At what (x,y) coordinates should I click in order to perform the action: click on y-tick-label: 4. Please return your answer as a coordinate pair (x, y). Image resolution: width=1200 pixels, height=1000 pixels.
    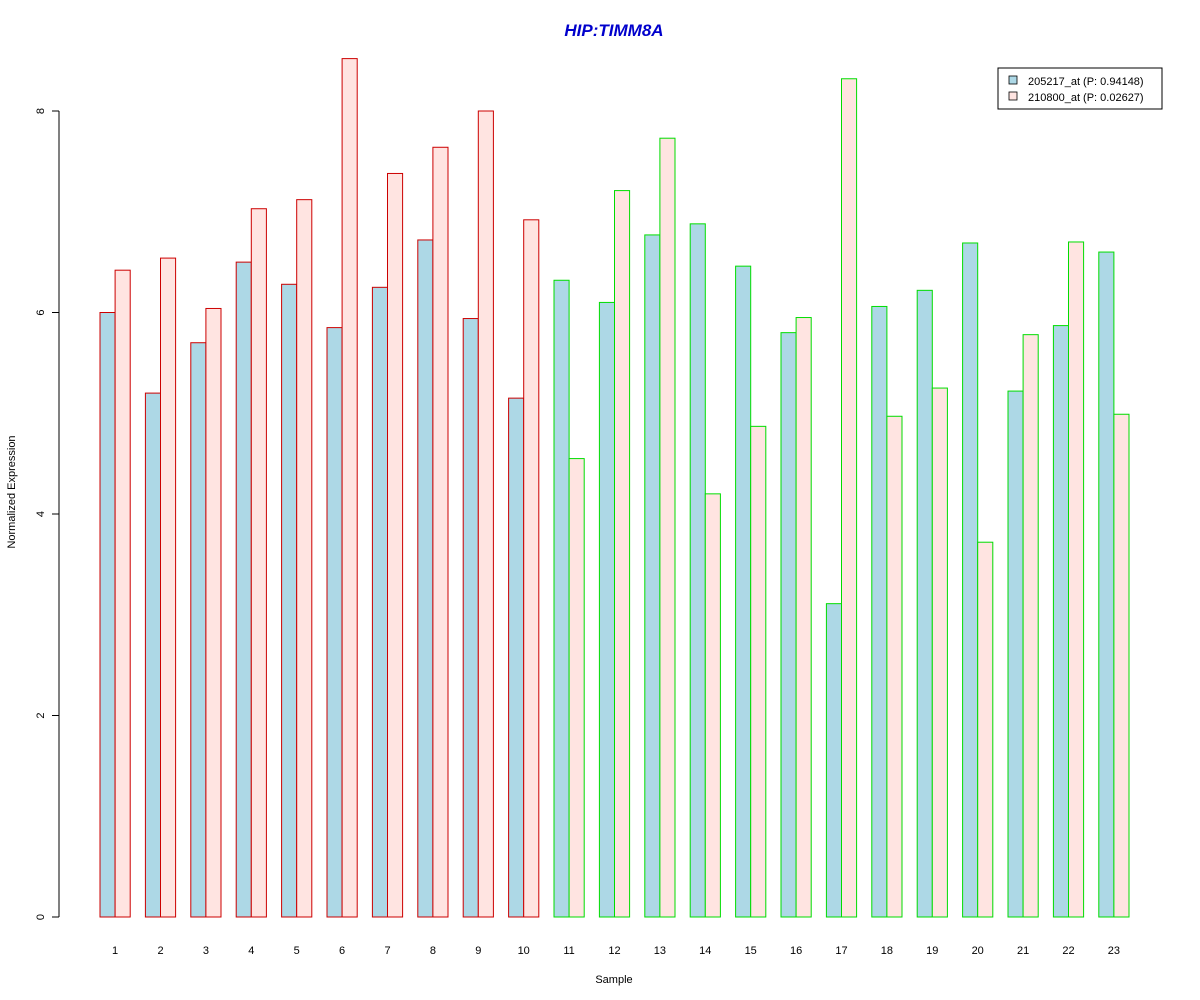
    Looking at the image, I should click on (41, 514).